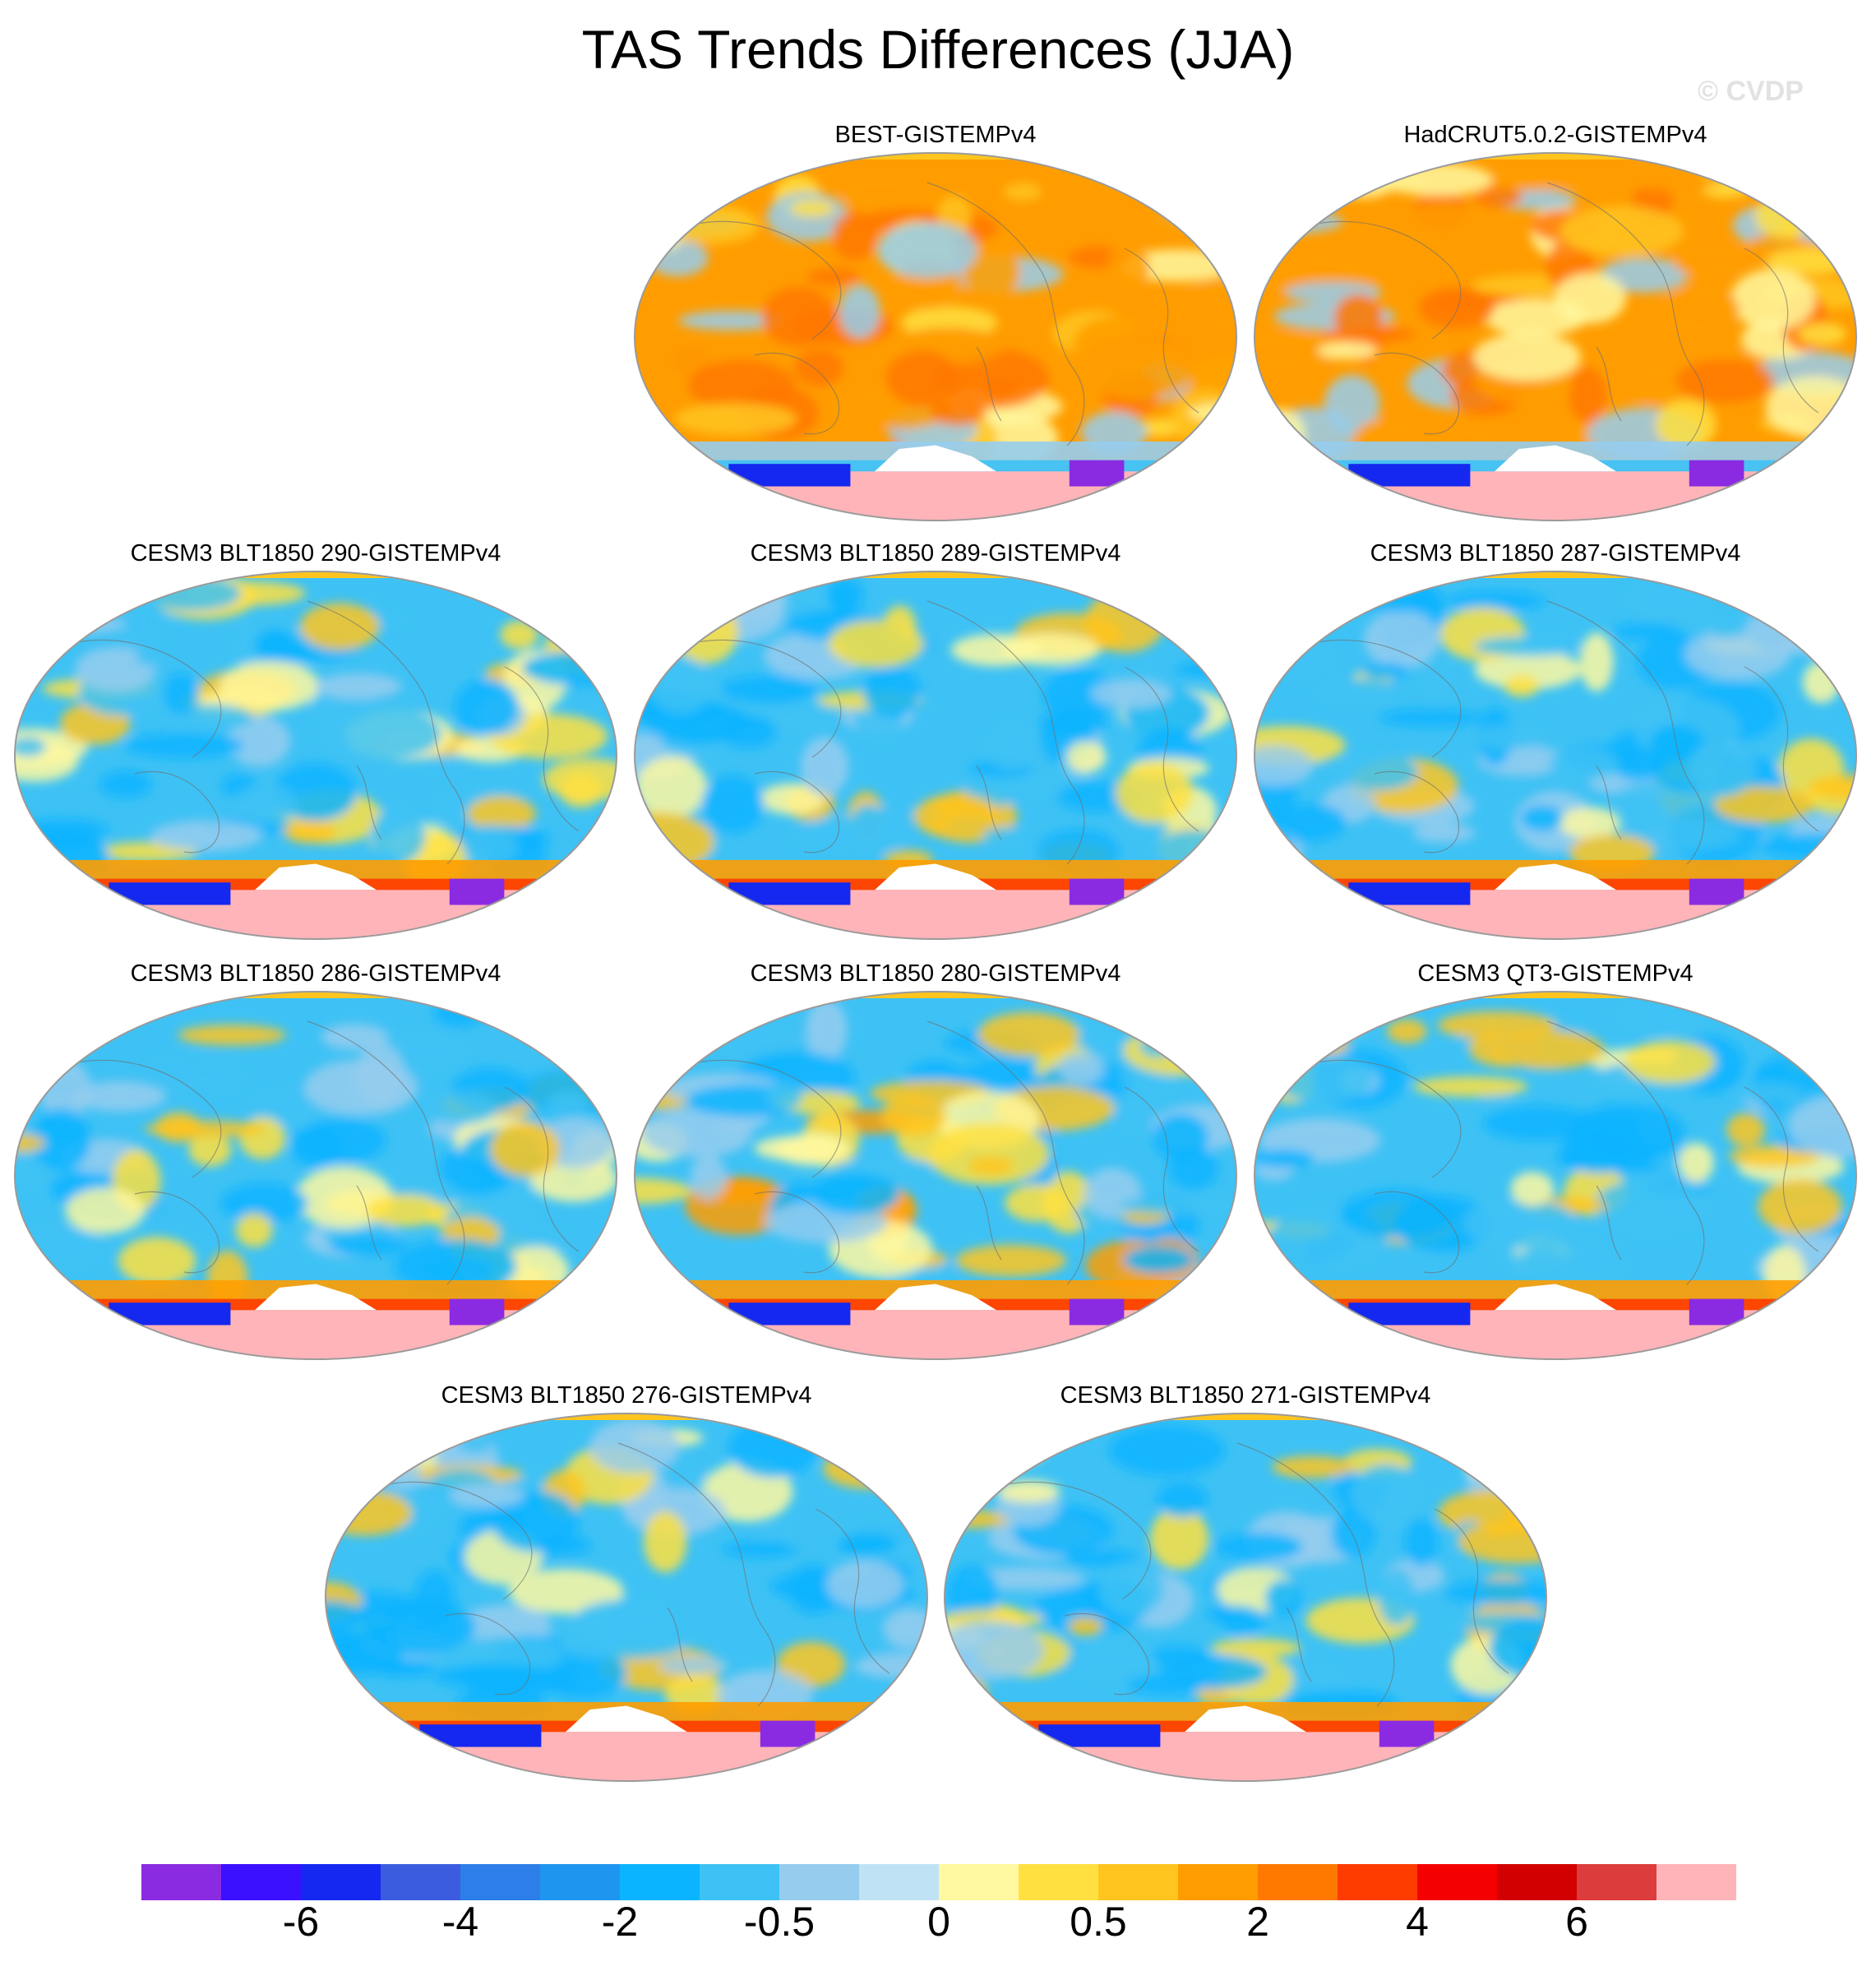  Describe the element at coordinates (1098, 1922) in the screenshot. I see `colorbar-tick-label: 0.5` at that location.